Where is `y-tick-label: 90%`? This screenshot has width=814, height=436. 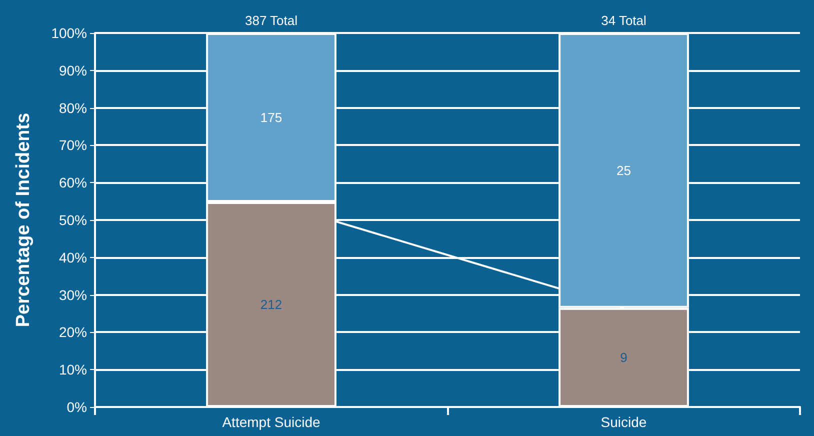 y-tick-label: 90% is located at coordinates (72, 70).